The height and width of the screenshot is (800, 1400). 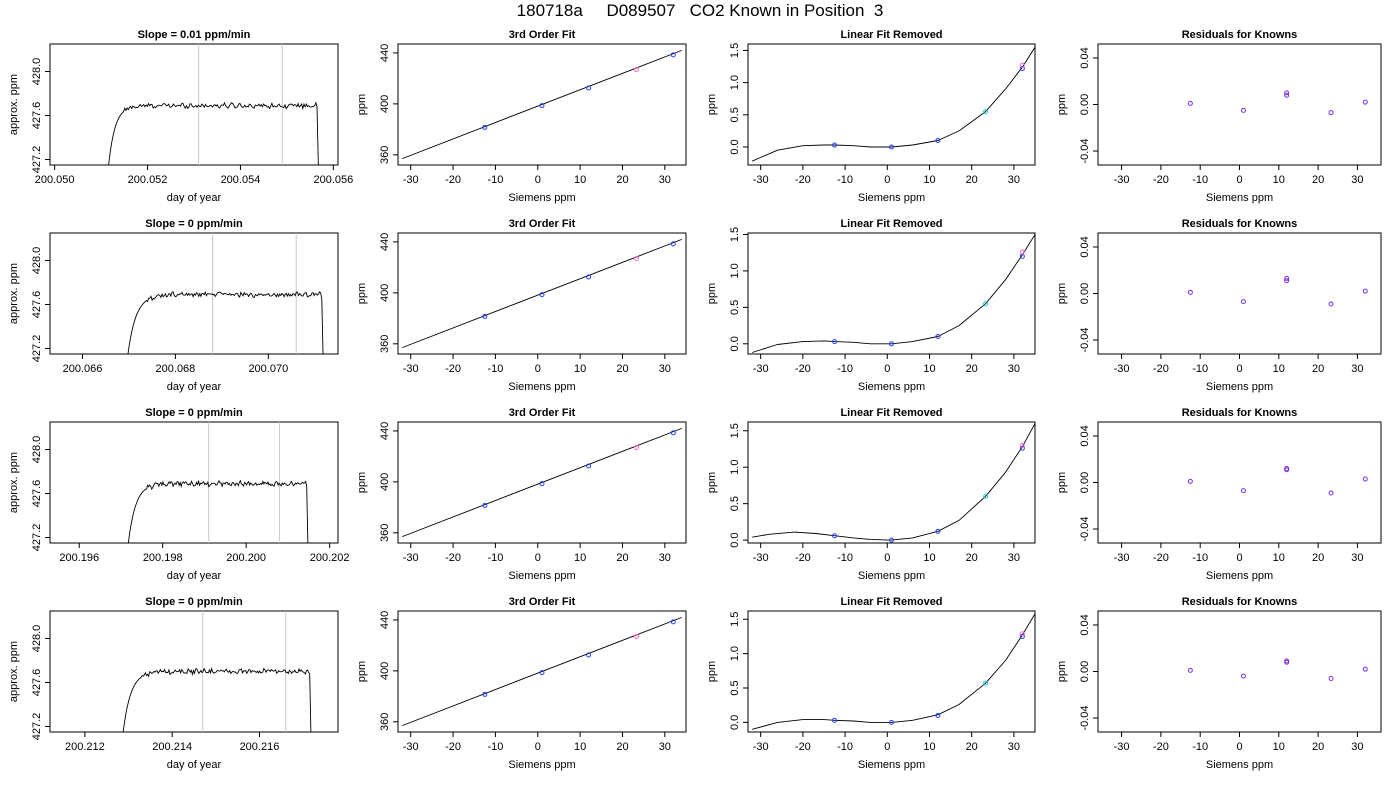 I want to click on r1-fit-xtick-label: 20, so click(x=622, y=180).